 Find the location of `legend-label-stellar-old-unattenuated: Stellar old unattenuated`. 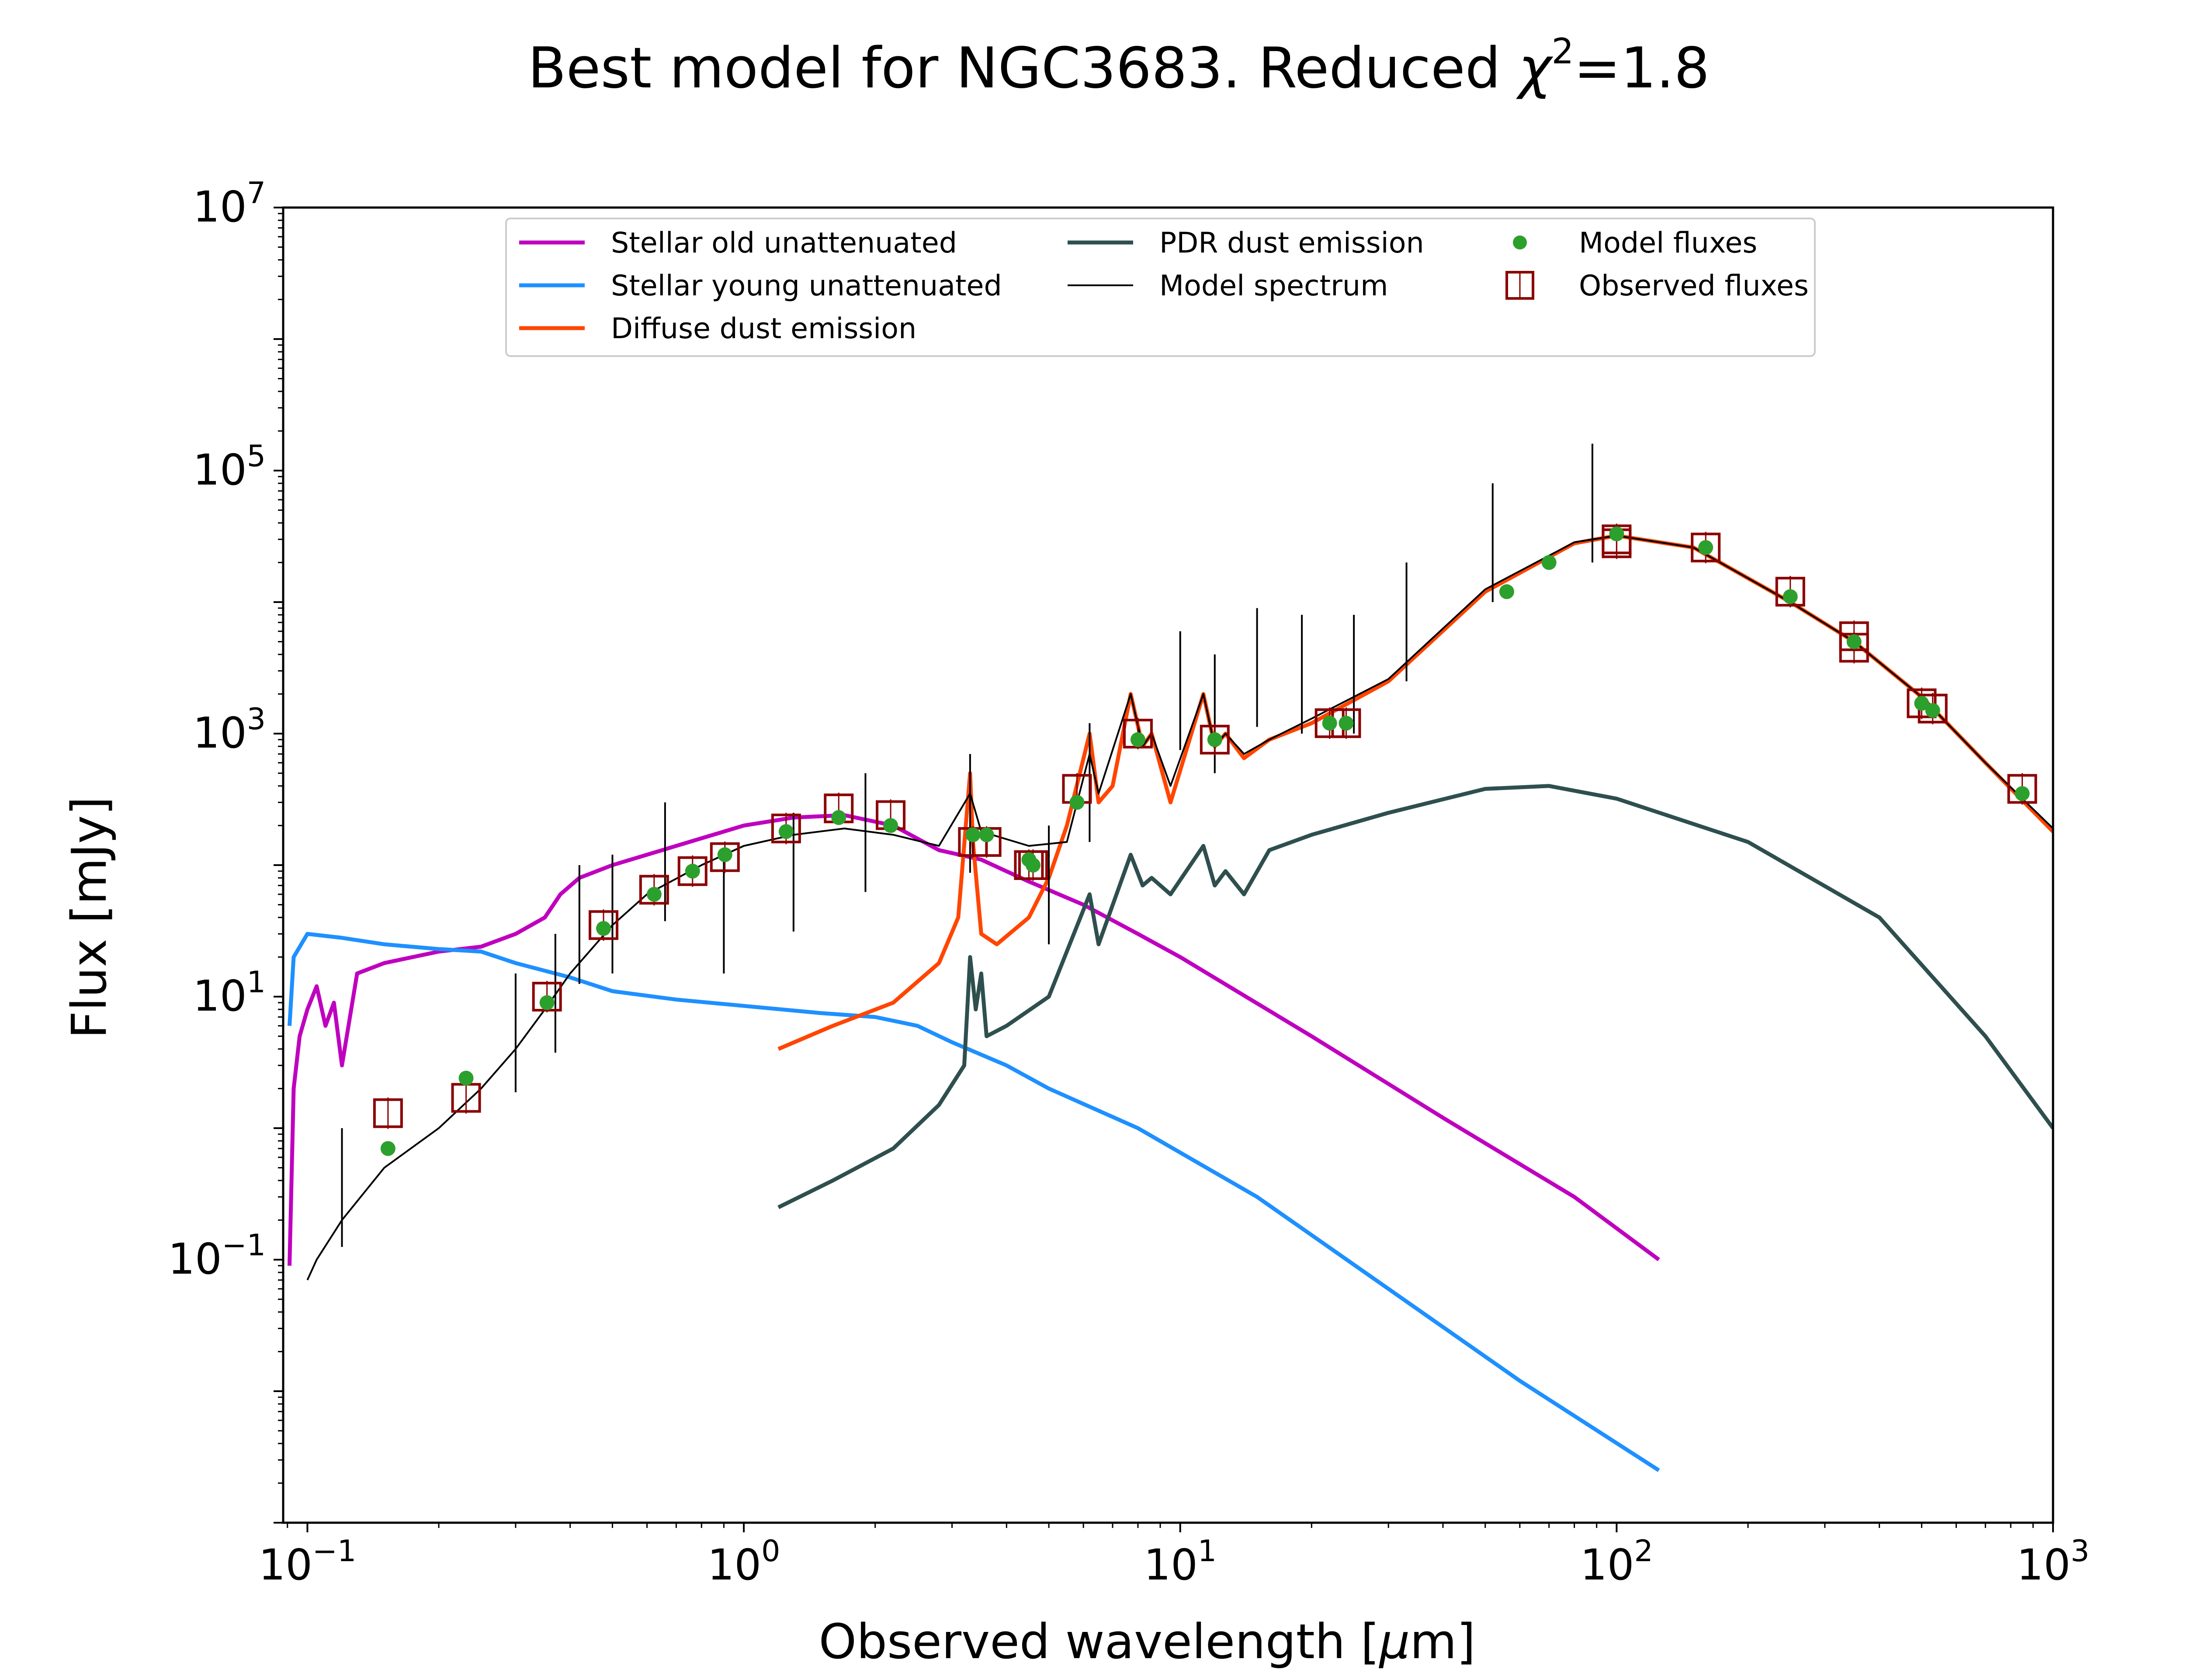

legend-label-stellar-old-unattenuated: Stellar old unattenuated is located at coordinates (784, 243).